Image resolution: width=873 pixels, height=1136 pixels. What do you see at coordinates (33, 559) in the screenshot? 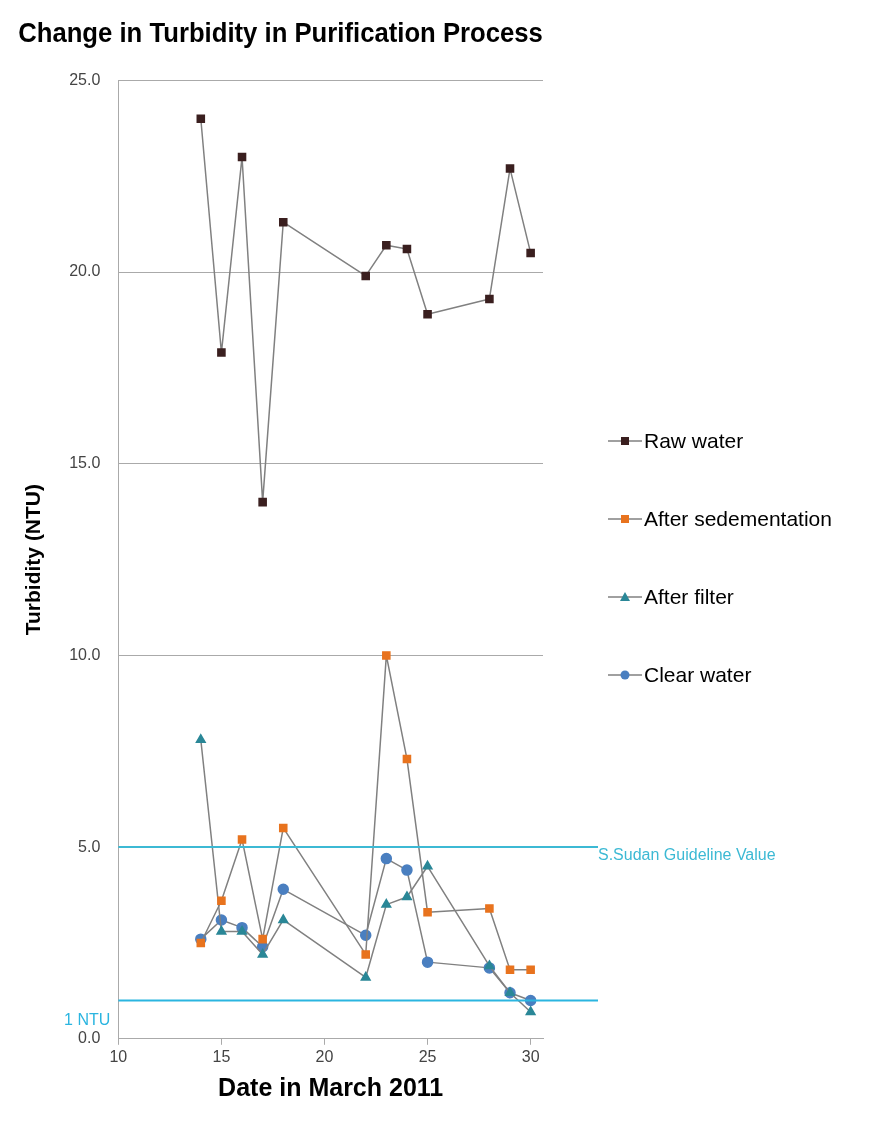
I see `y-axis-title: Turbidity (NTU)` at bounding box center [33, 559].